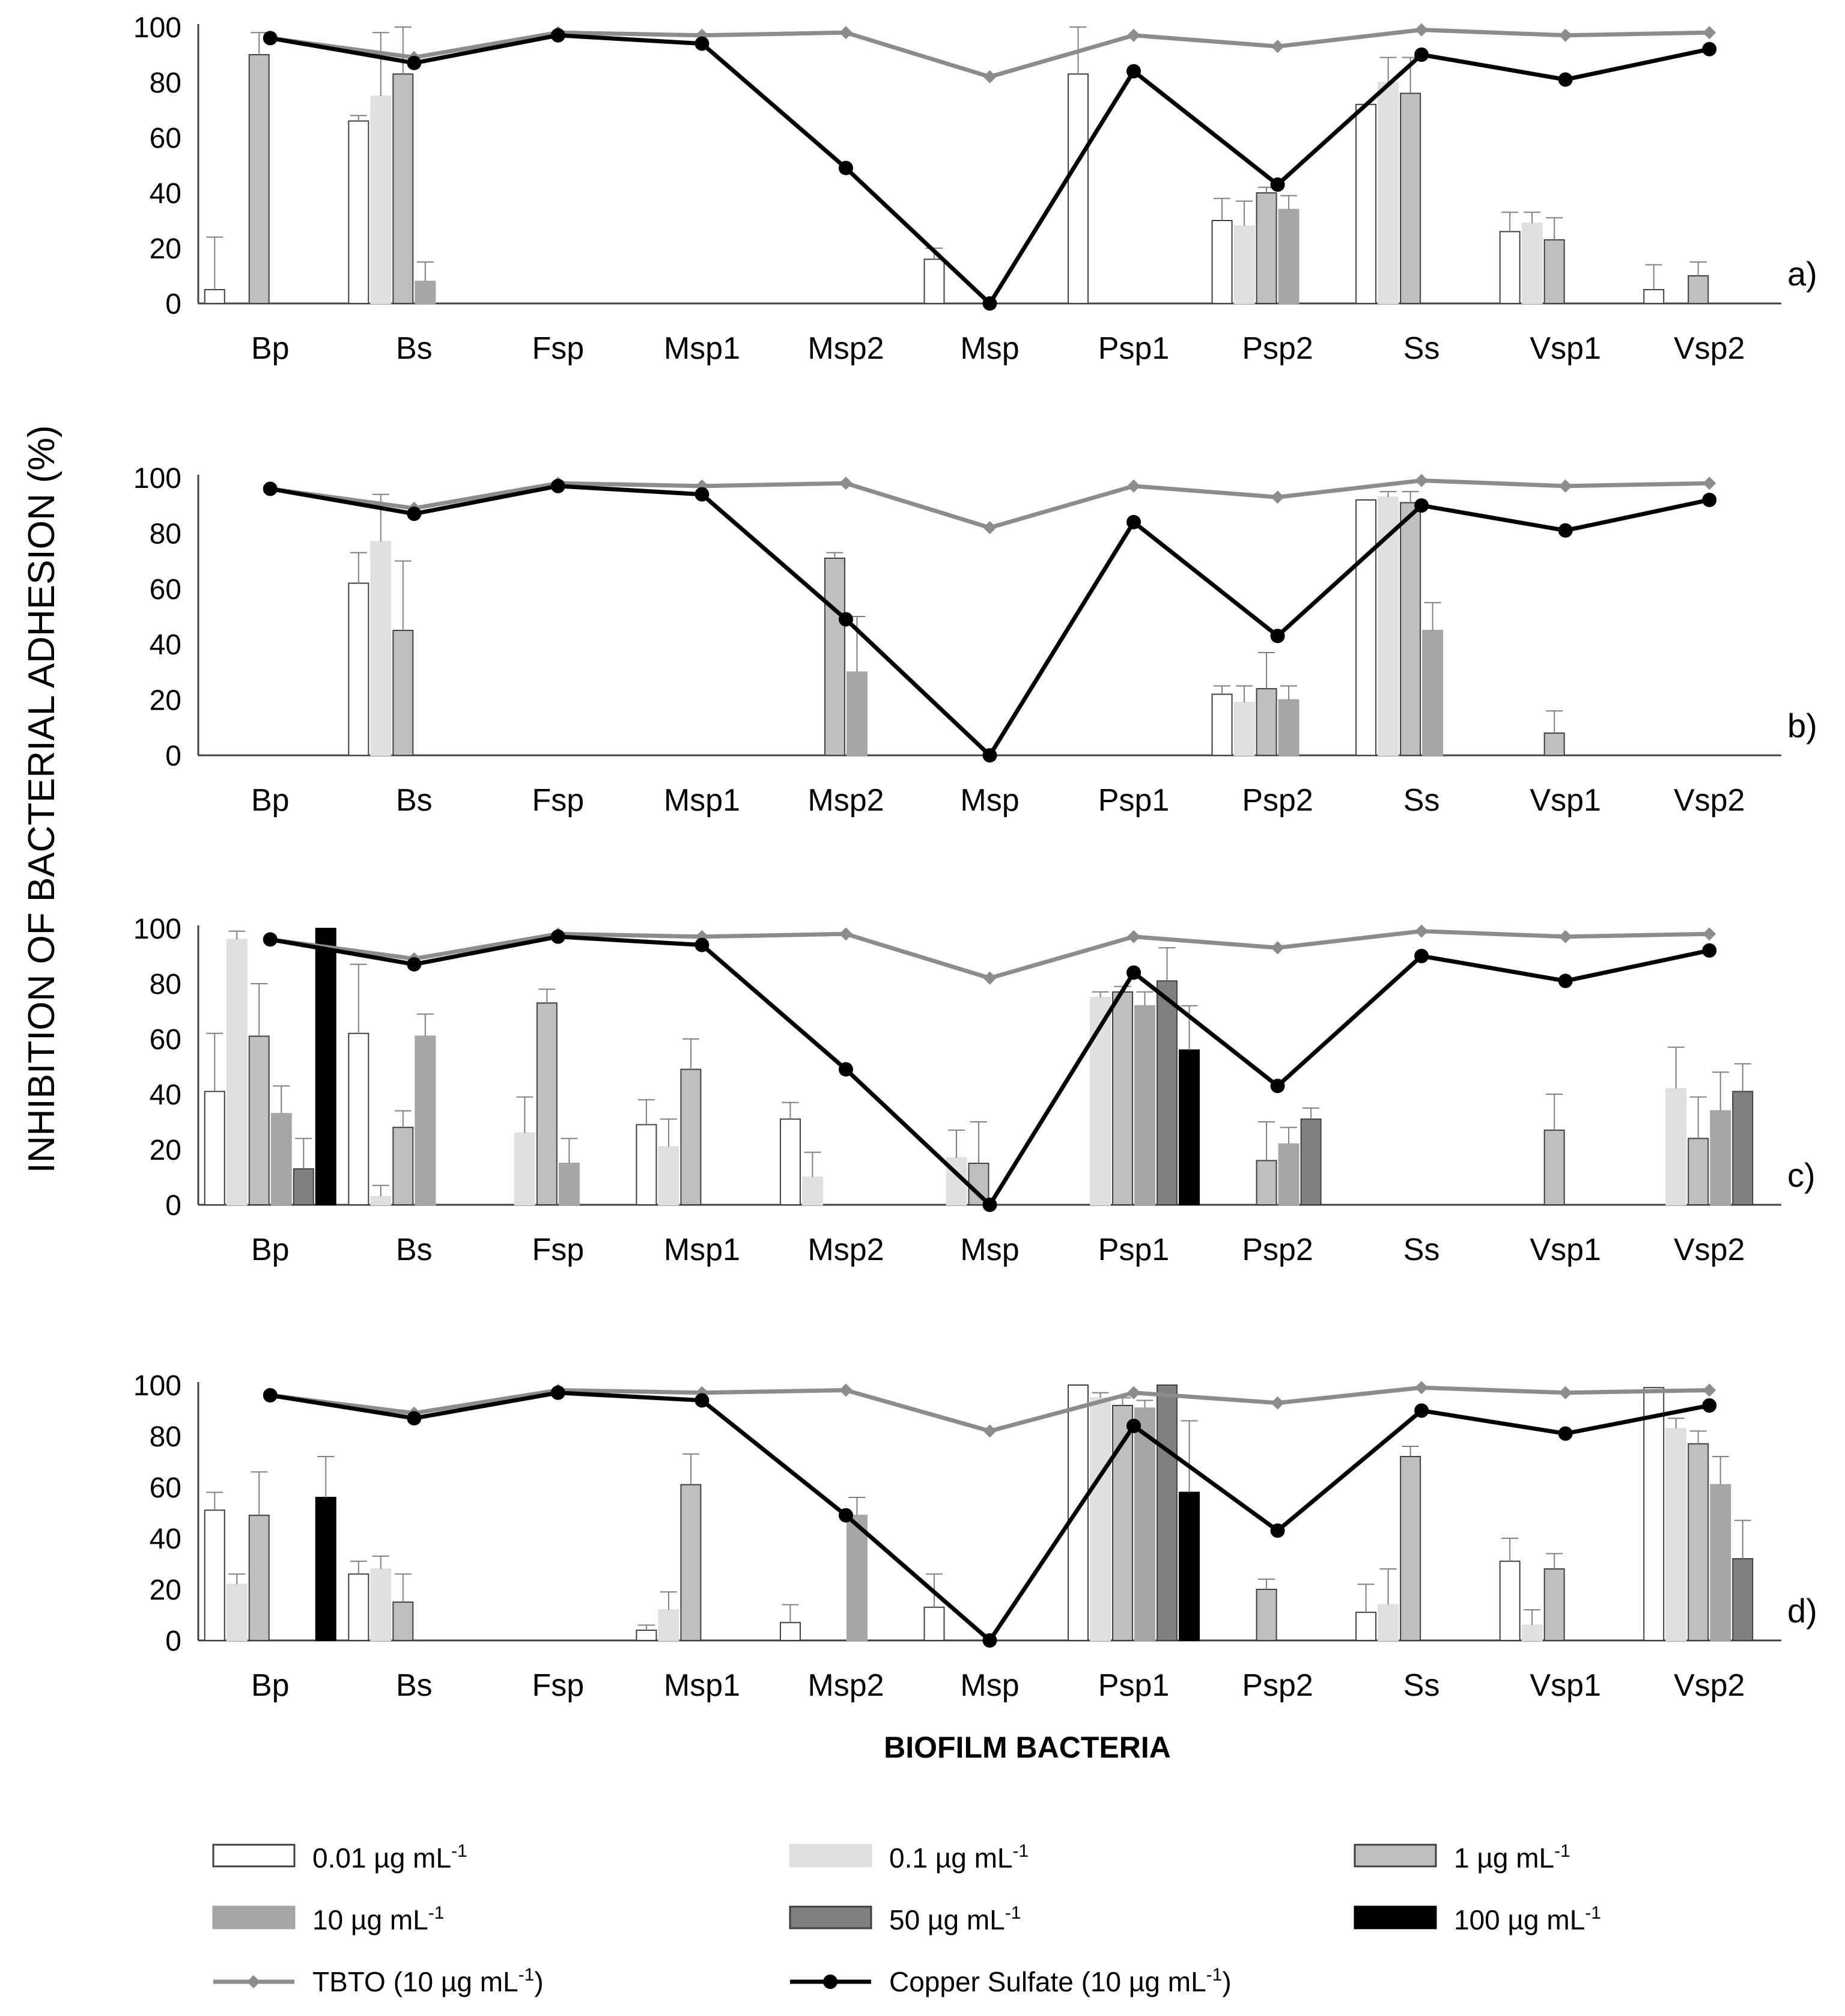 The image size is (1845, 2016). I want to click on panel-tag: c), so click(1801, 1175).